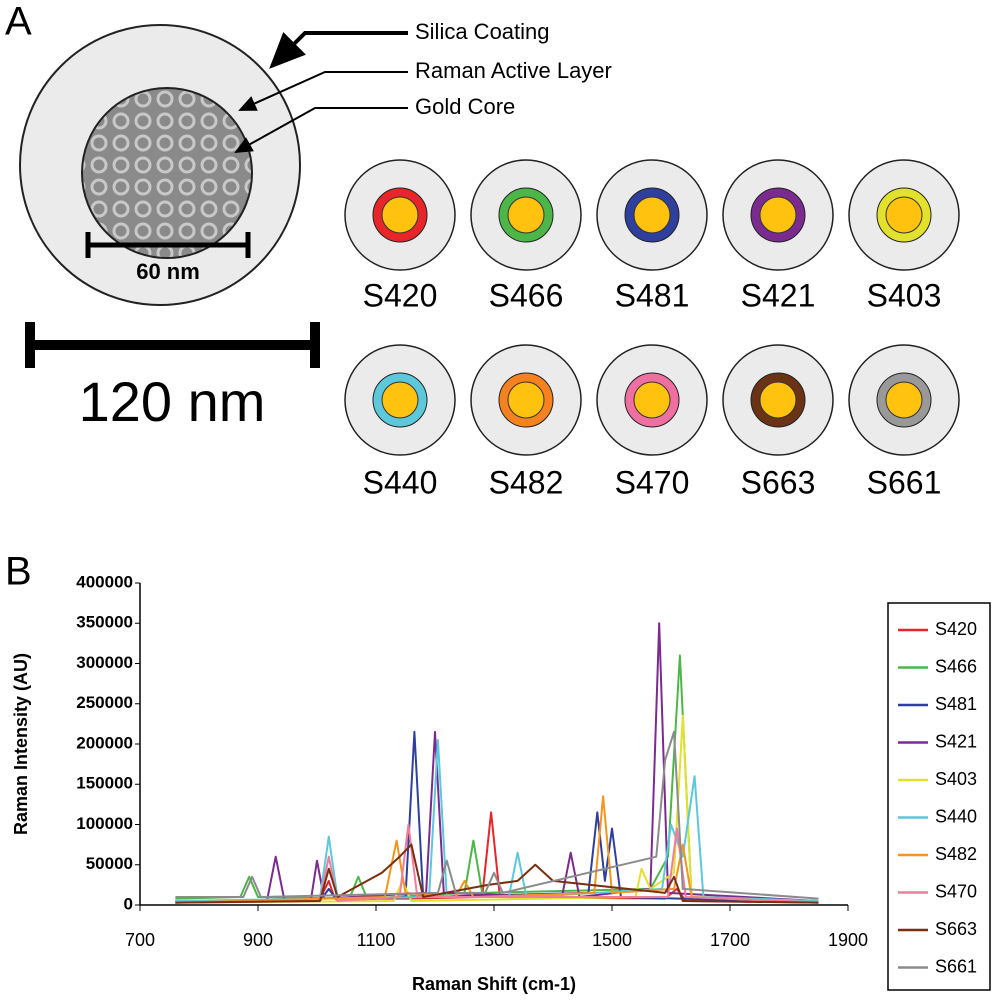 The width and height of the screenshot is (997, 1000). I want to click on particle-label: S481, so click(652, 295).